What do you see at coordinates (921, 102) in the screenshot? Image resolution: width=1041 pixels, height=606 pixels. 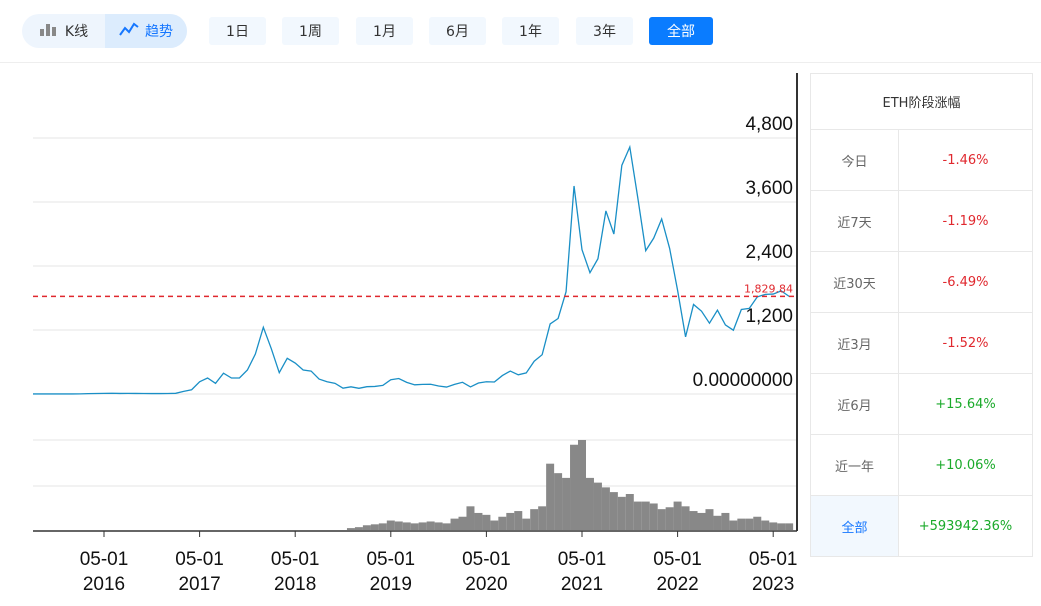 I see `table-title: ETH阶段涨幅` at bounding box center [921, 102].